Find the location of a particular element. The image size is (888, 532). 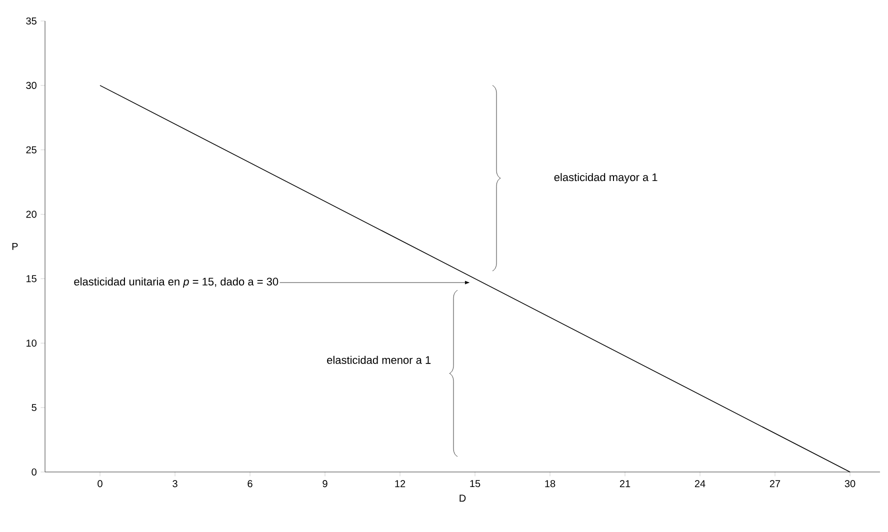

x-tick-label: 24 is located at coordinates (700, 484).